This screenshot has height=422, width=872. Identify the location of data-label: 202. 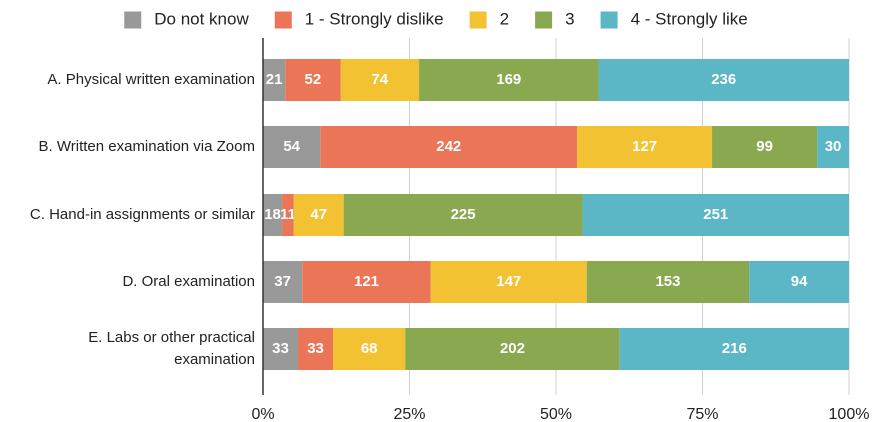
(512, 348).